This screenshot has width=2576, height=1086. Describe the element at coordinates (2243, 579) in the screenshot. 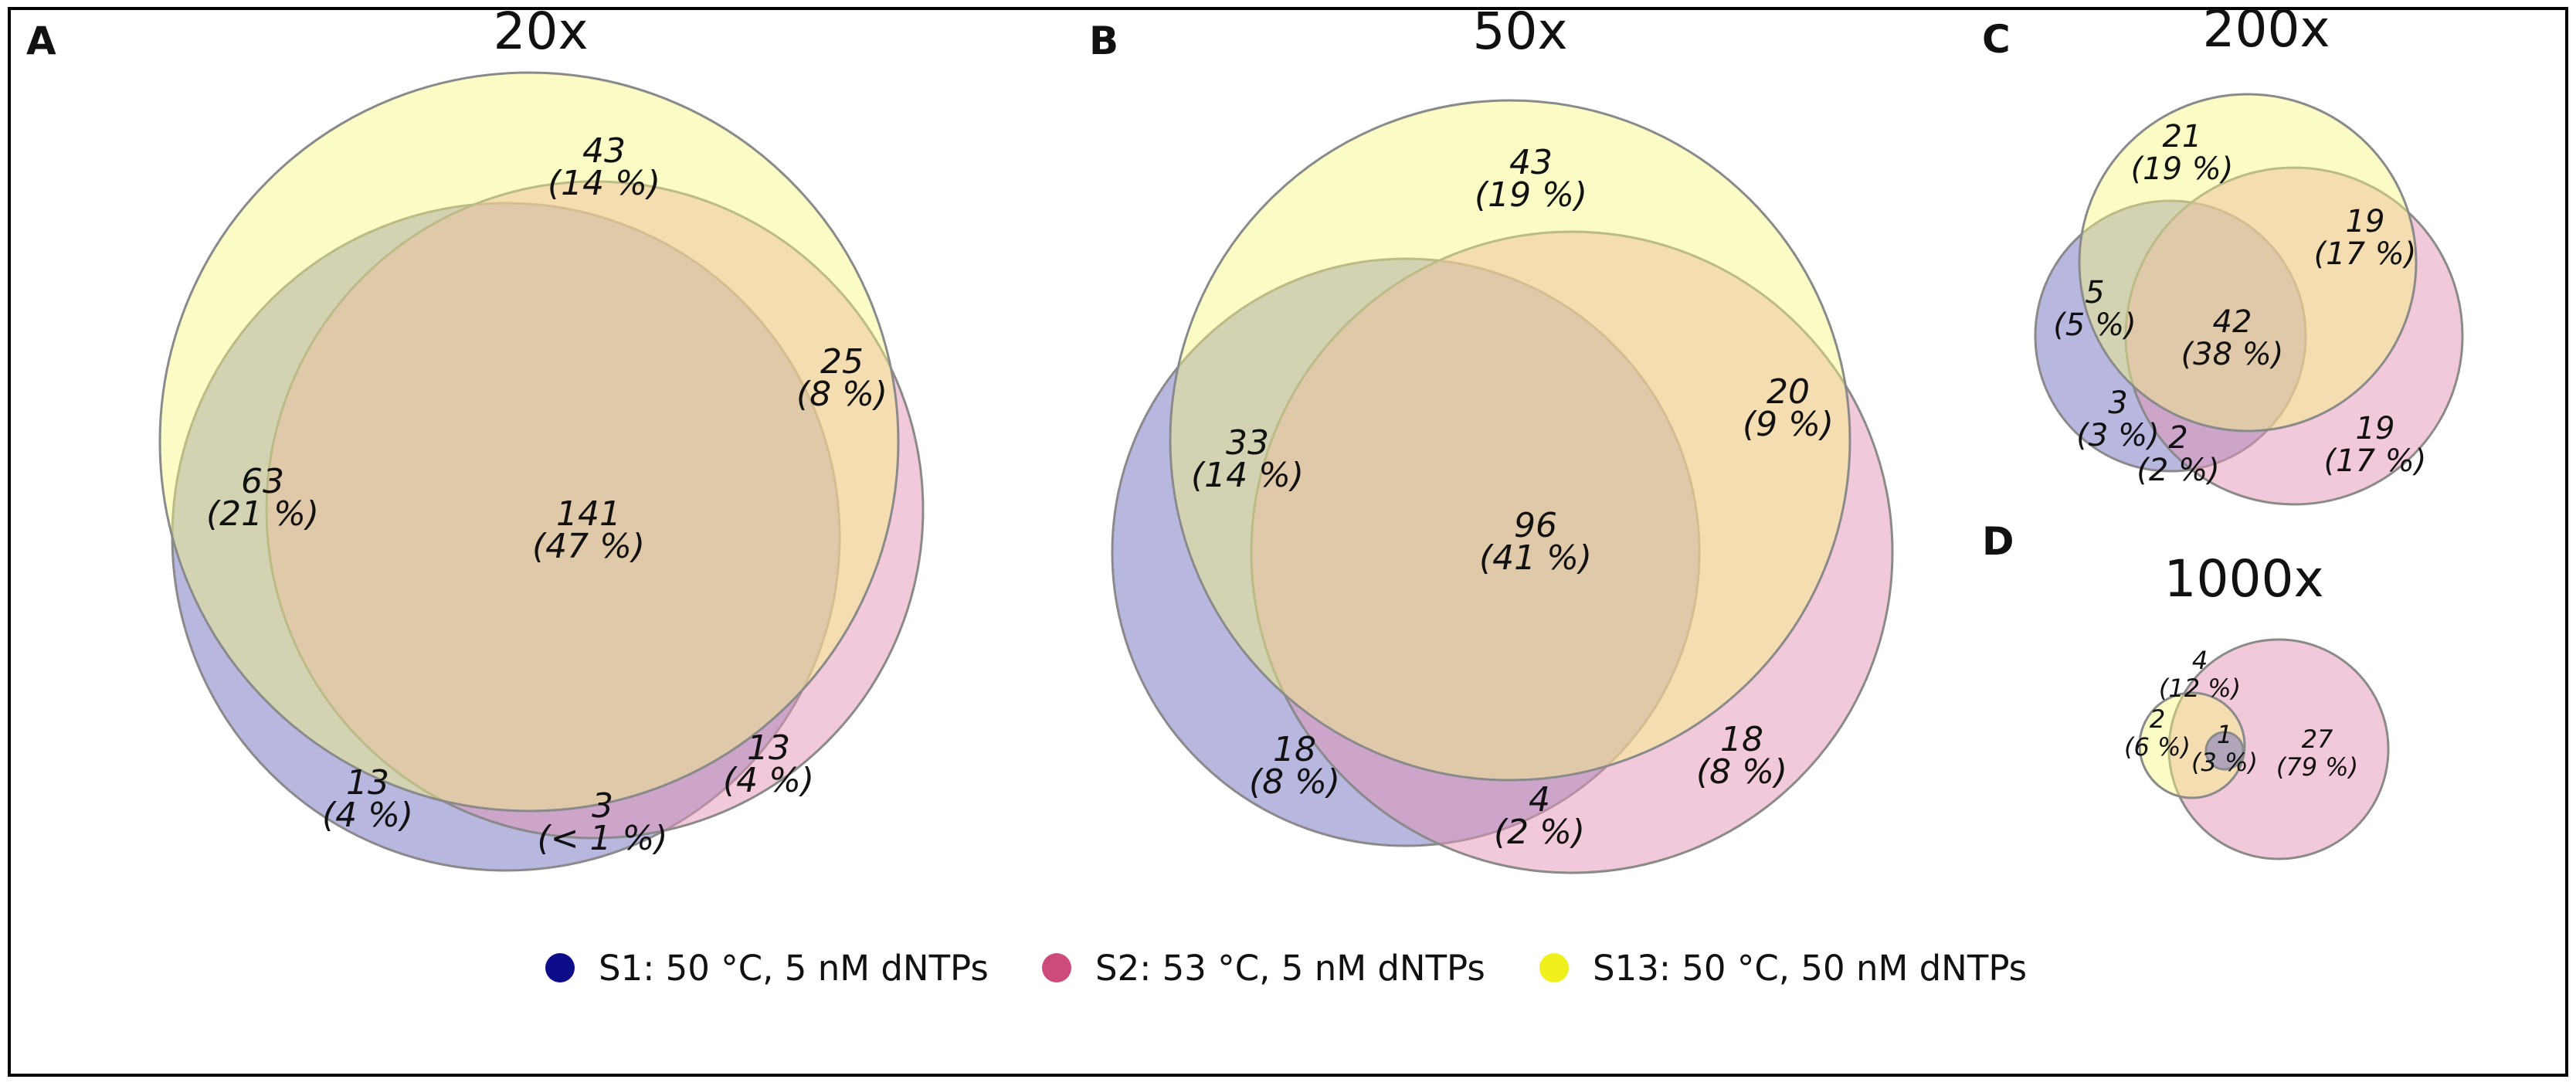

I see `panel-d-title: 1000x` at that location.